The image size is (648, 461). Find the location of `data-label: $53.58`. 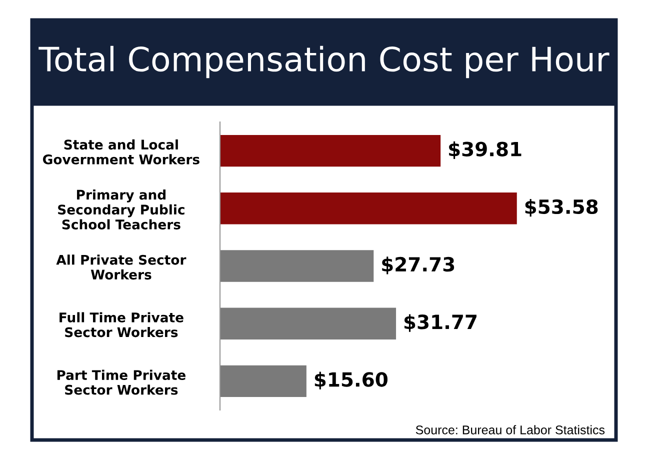

data-label: $53.58 is located at coordinates (561, 207).